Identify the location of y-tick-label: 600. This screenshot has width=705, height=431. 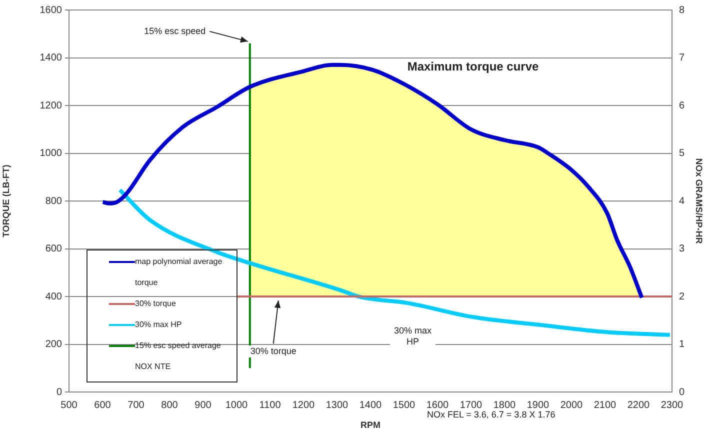
(53, 249).